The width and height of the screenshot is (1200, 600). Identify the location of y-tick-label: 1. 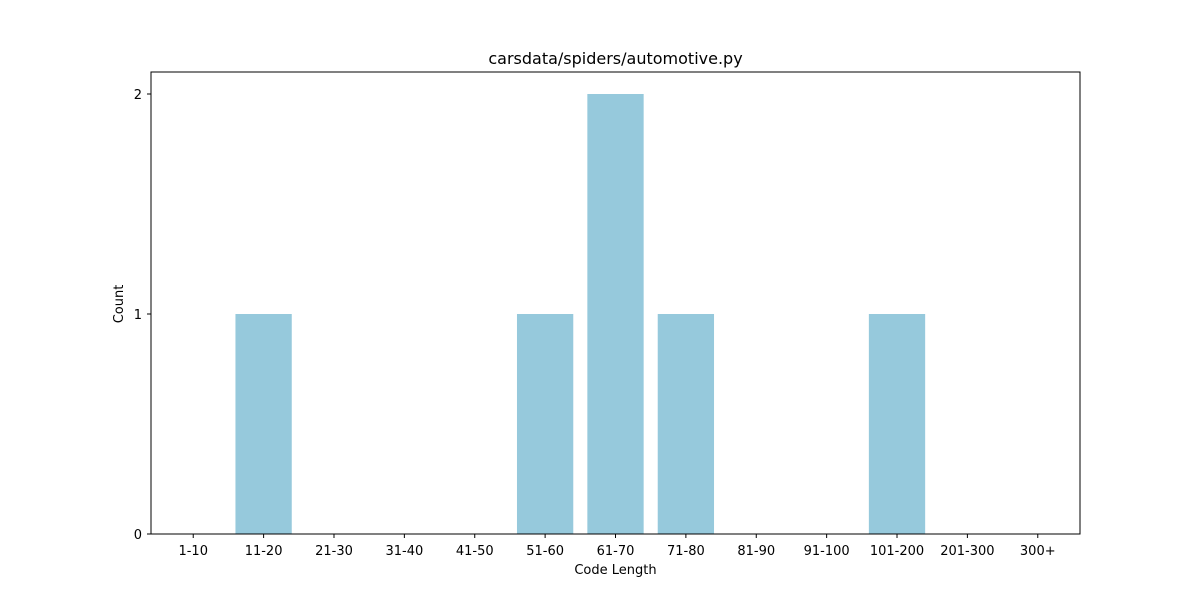
(138, 315).